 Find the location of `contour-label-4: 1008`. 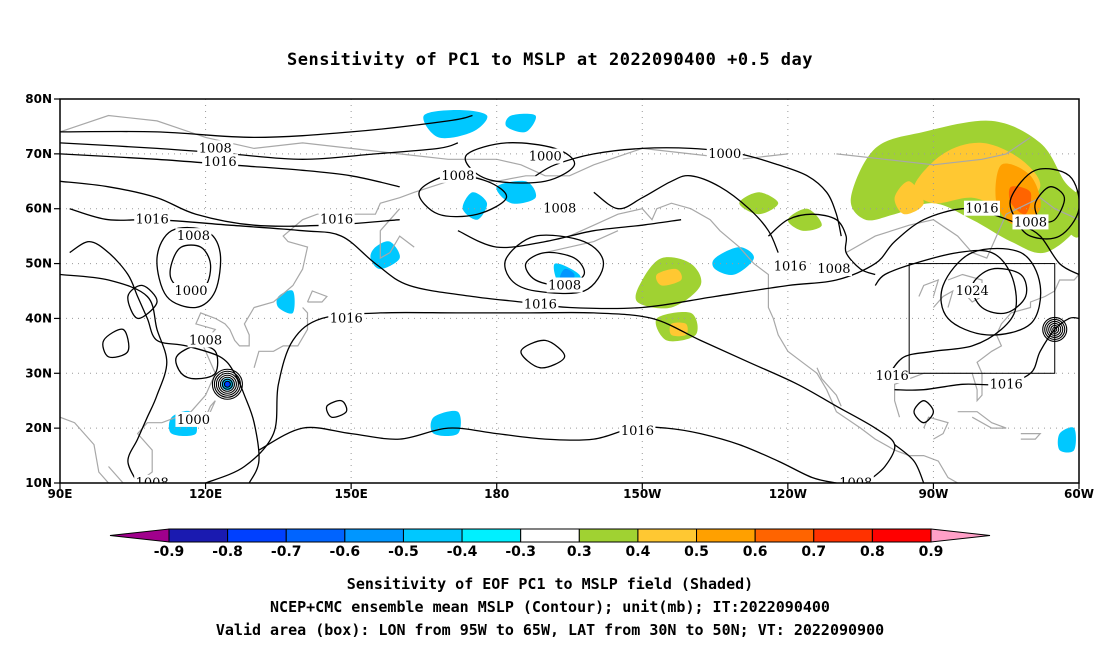

contour-label-4: 1008 is located at coordinates (457, 176).